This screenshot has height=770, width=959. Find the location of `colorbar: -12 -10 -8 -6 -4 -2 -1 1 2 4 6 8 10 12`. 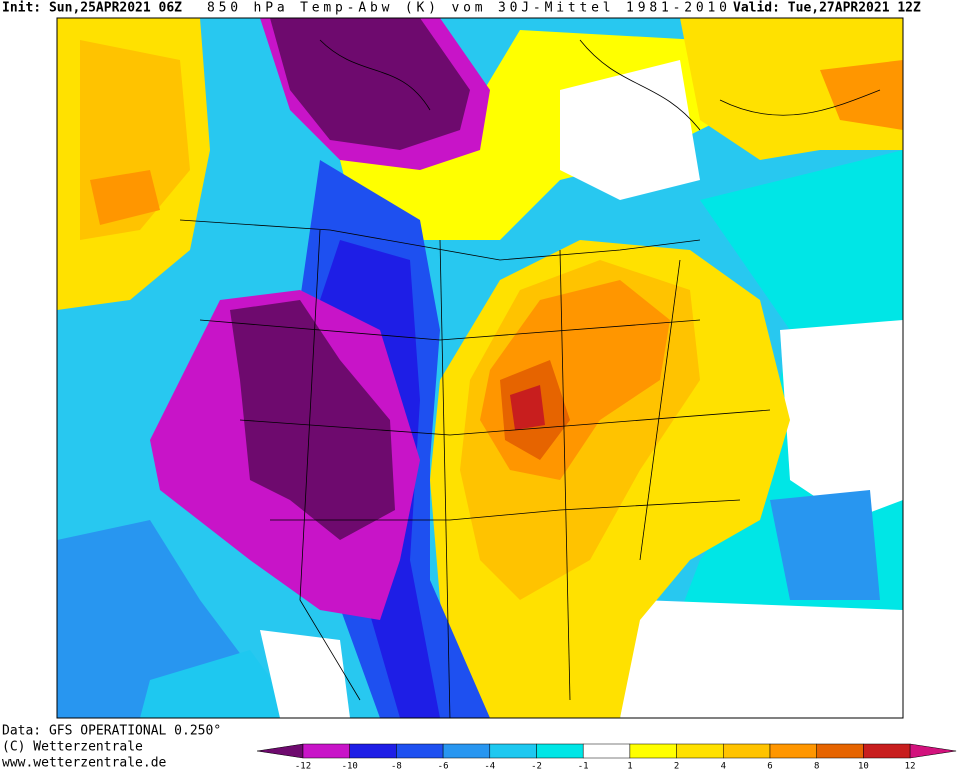

colorbar: -12 -10 -8 -6 -4 -2 -1 1 2 4 6 8 10 12 is located at coordinates (606, 756).